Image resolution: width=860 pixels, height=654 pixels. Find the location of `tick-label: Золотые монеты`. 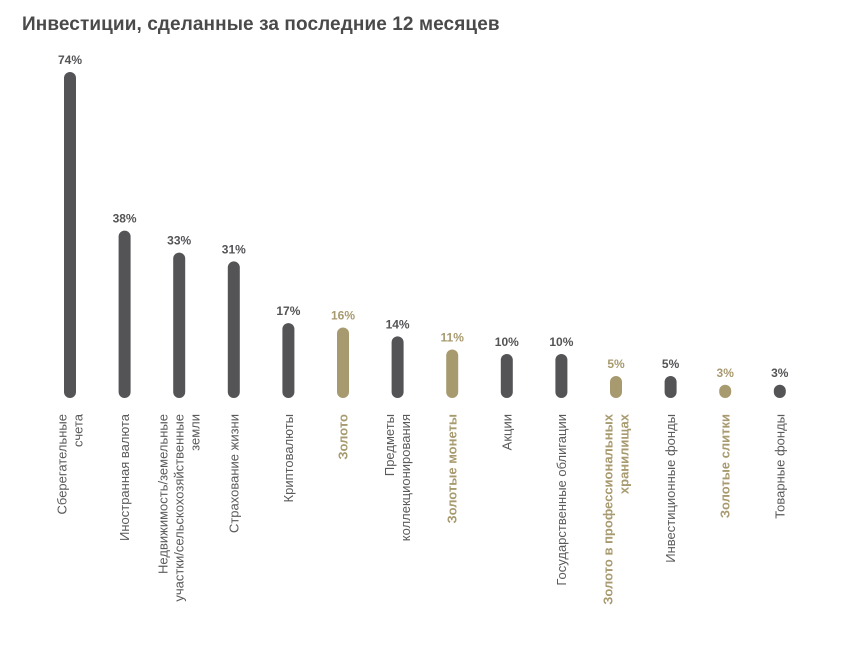

tick-label: Золотые монеты is located at coordinates (452, 469).